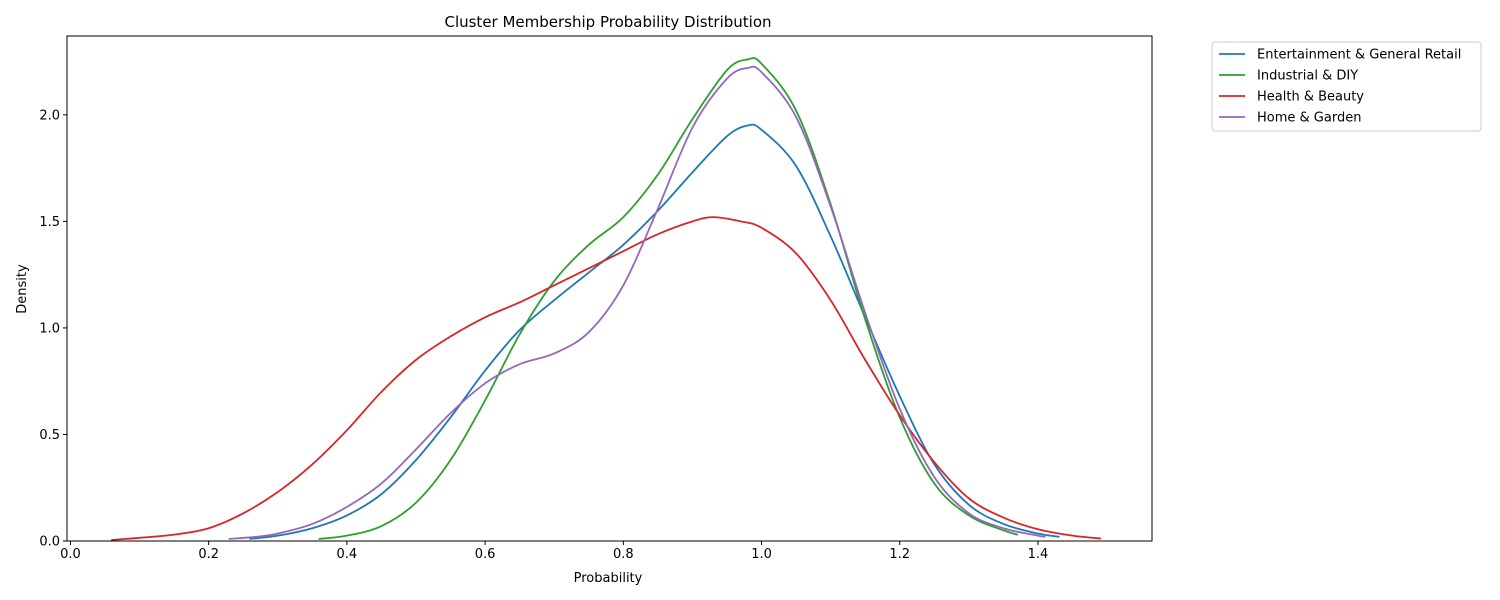 This screenshot has width=1500, height=600. I want to click on y-tick-label: 1.5, so click(49, 222).